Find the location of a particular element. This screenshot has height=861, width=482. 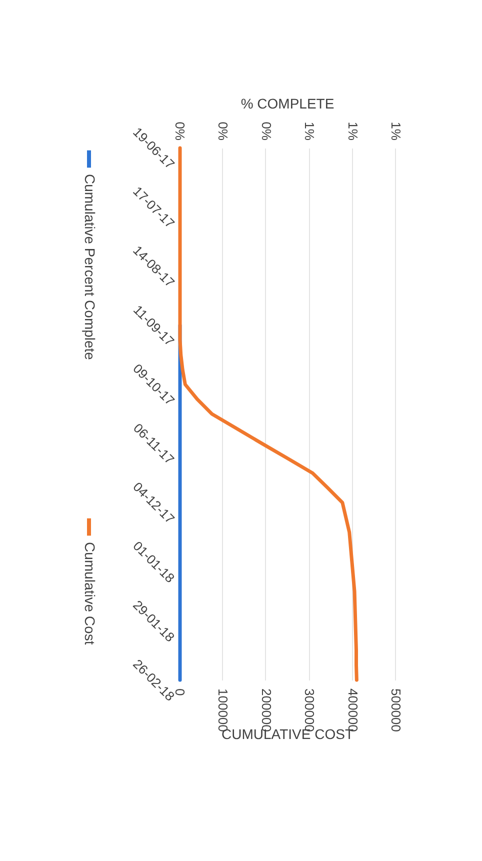

legend-label: Cumulative Cost is located at coordinates (90, 593).